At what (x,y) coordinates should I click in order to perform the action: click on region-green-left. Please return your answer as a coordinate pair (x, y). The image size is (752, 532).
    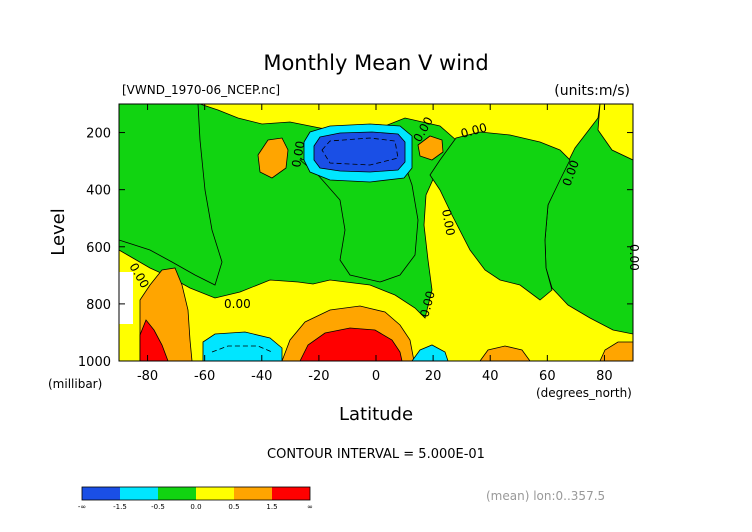
    Looking at the image, I should click on (171, 195).